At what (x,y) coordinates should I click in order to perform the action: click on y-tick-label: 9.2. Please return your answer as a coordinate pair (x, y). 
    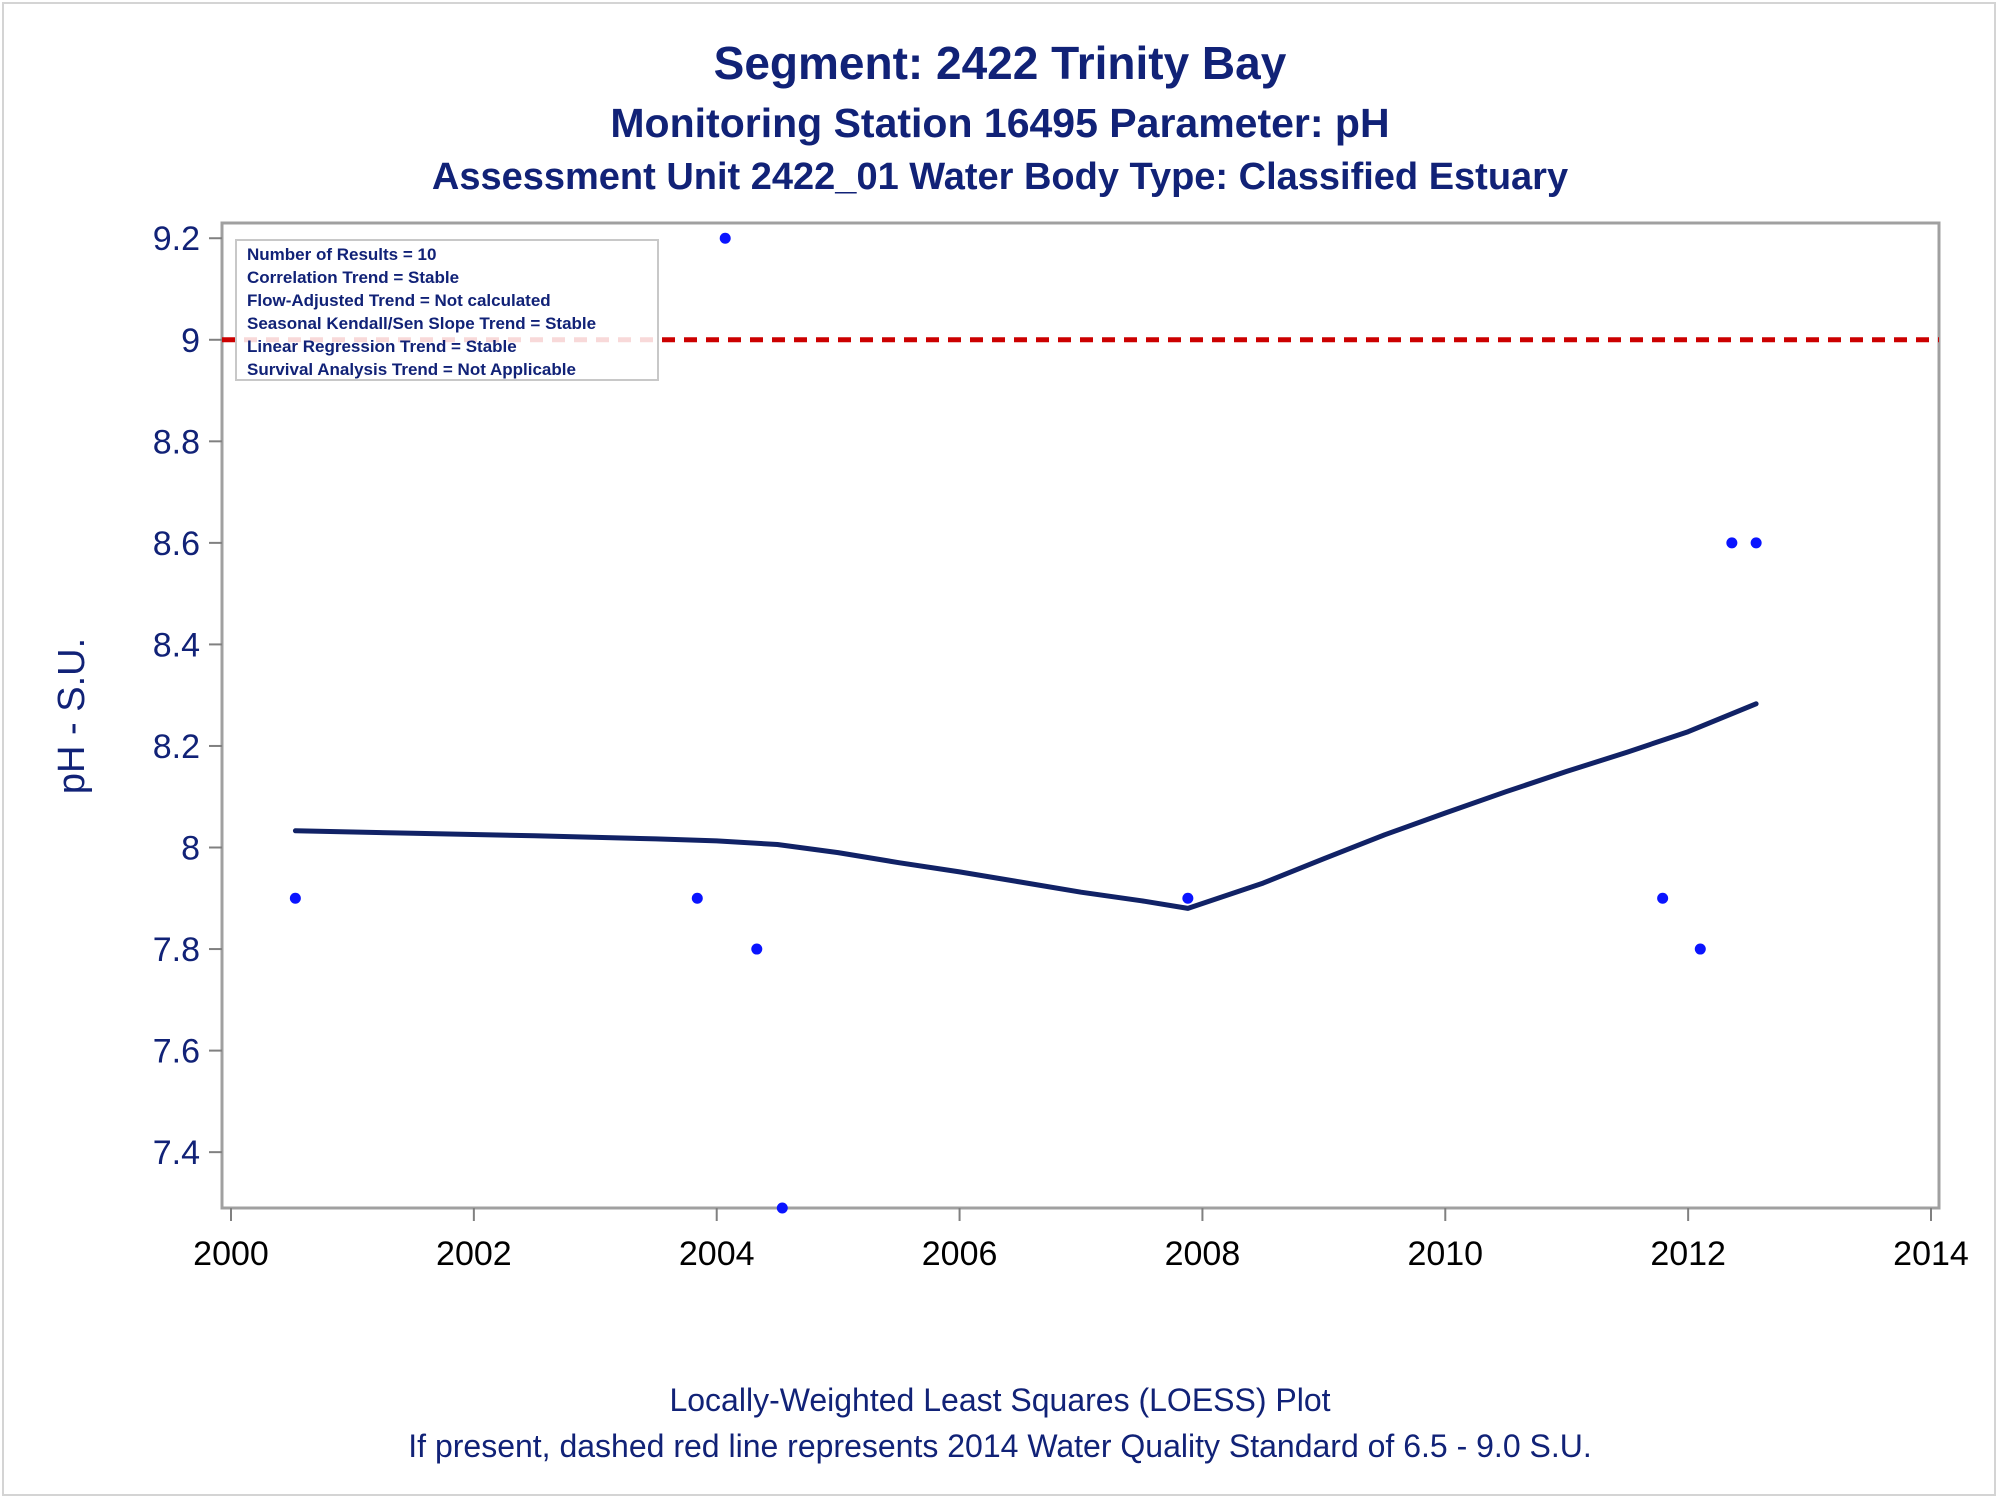
    Looking at the image, I should click on (176, 239).